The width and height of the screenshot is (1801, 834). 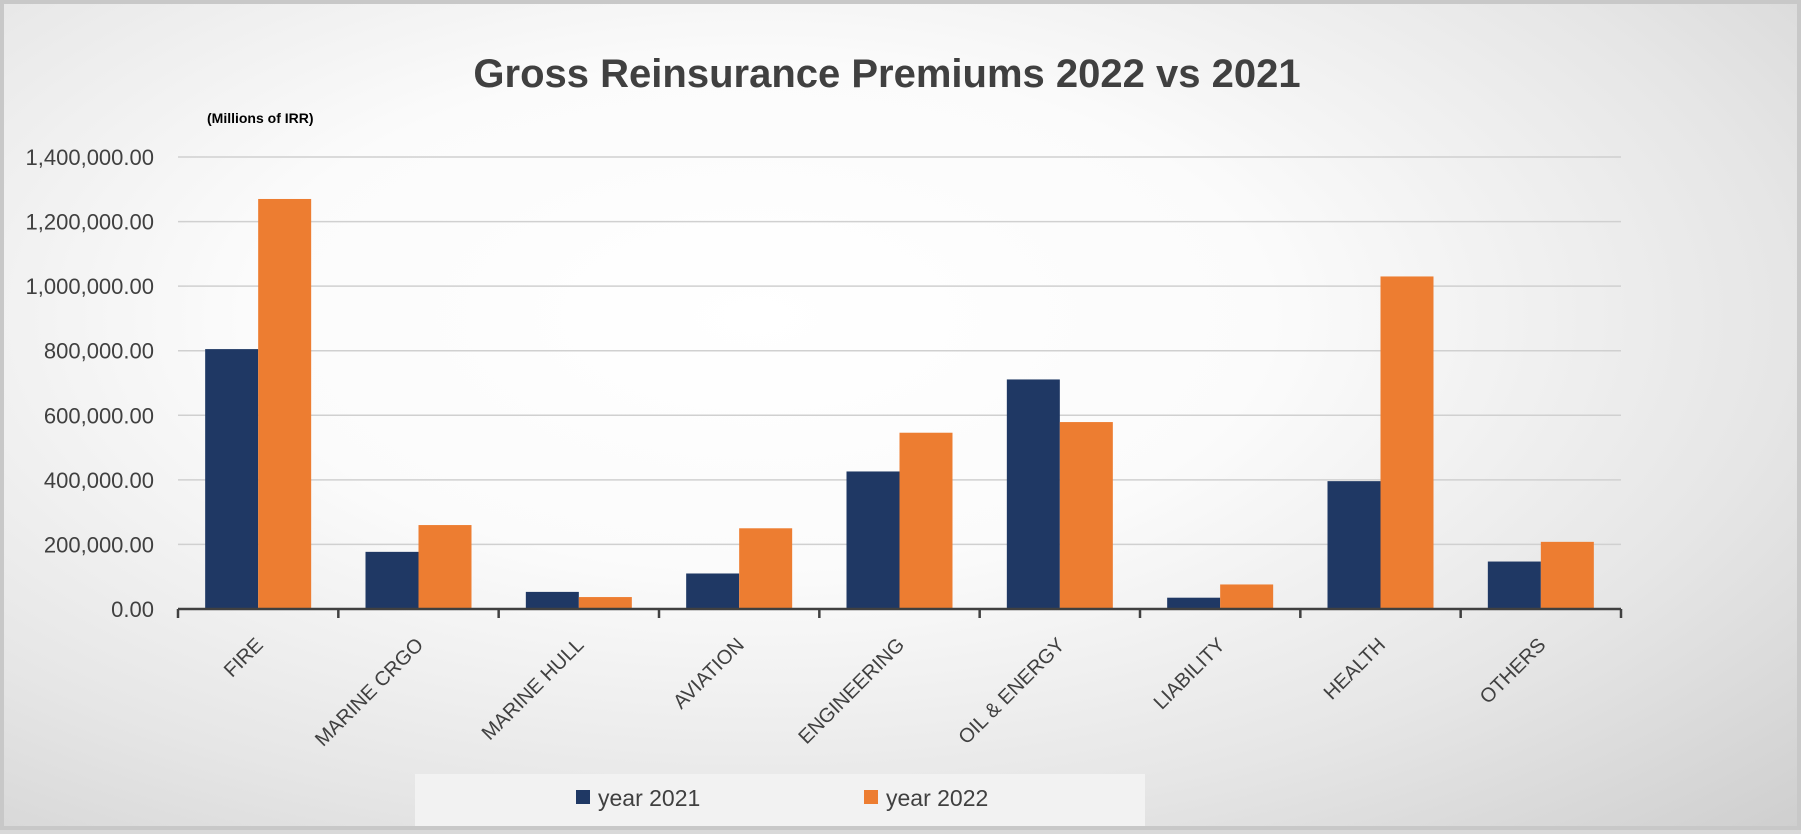 I want to click on axes, so click(x=899, y=612).